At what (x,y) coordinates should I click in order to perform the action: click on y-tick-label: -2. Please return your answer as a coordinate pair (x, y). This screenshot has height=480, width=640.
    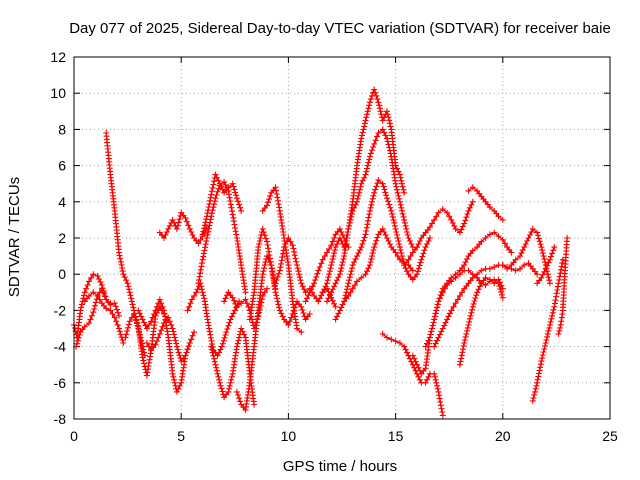
    Looking at the image, I should click on (60, 310).